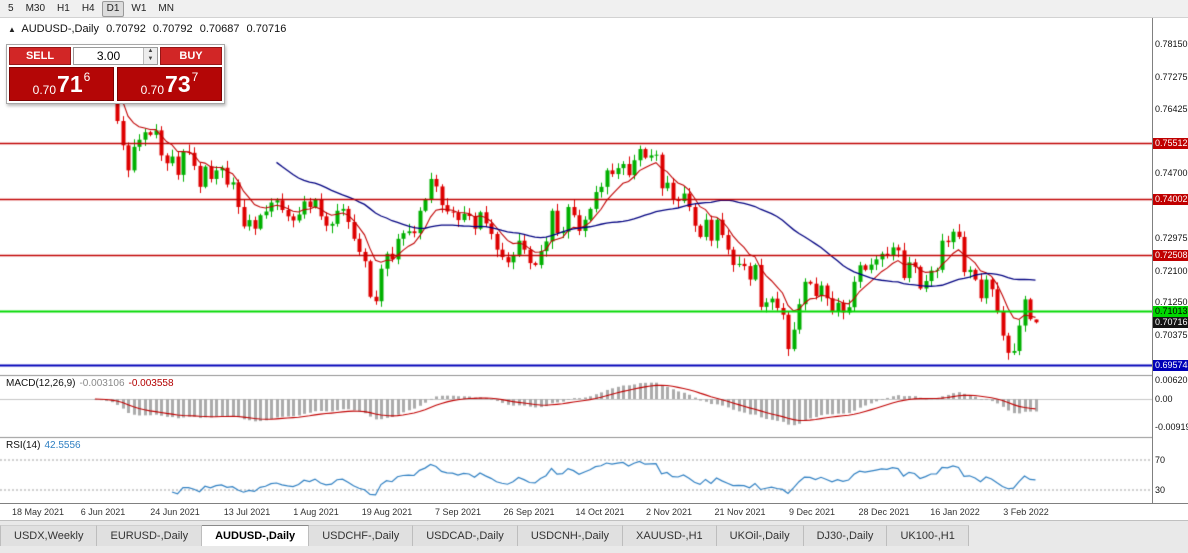  I want to click on rsi-indicator-label: RSI(14) 42.5556, so click(43, 445).